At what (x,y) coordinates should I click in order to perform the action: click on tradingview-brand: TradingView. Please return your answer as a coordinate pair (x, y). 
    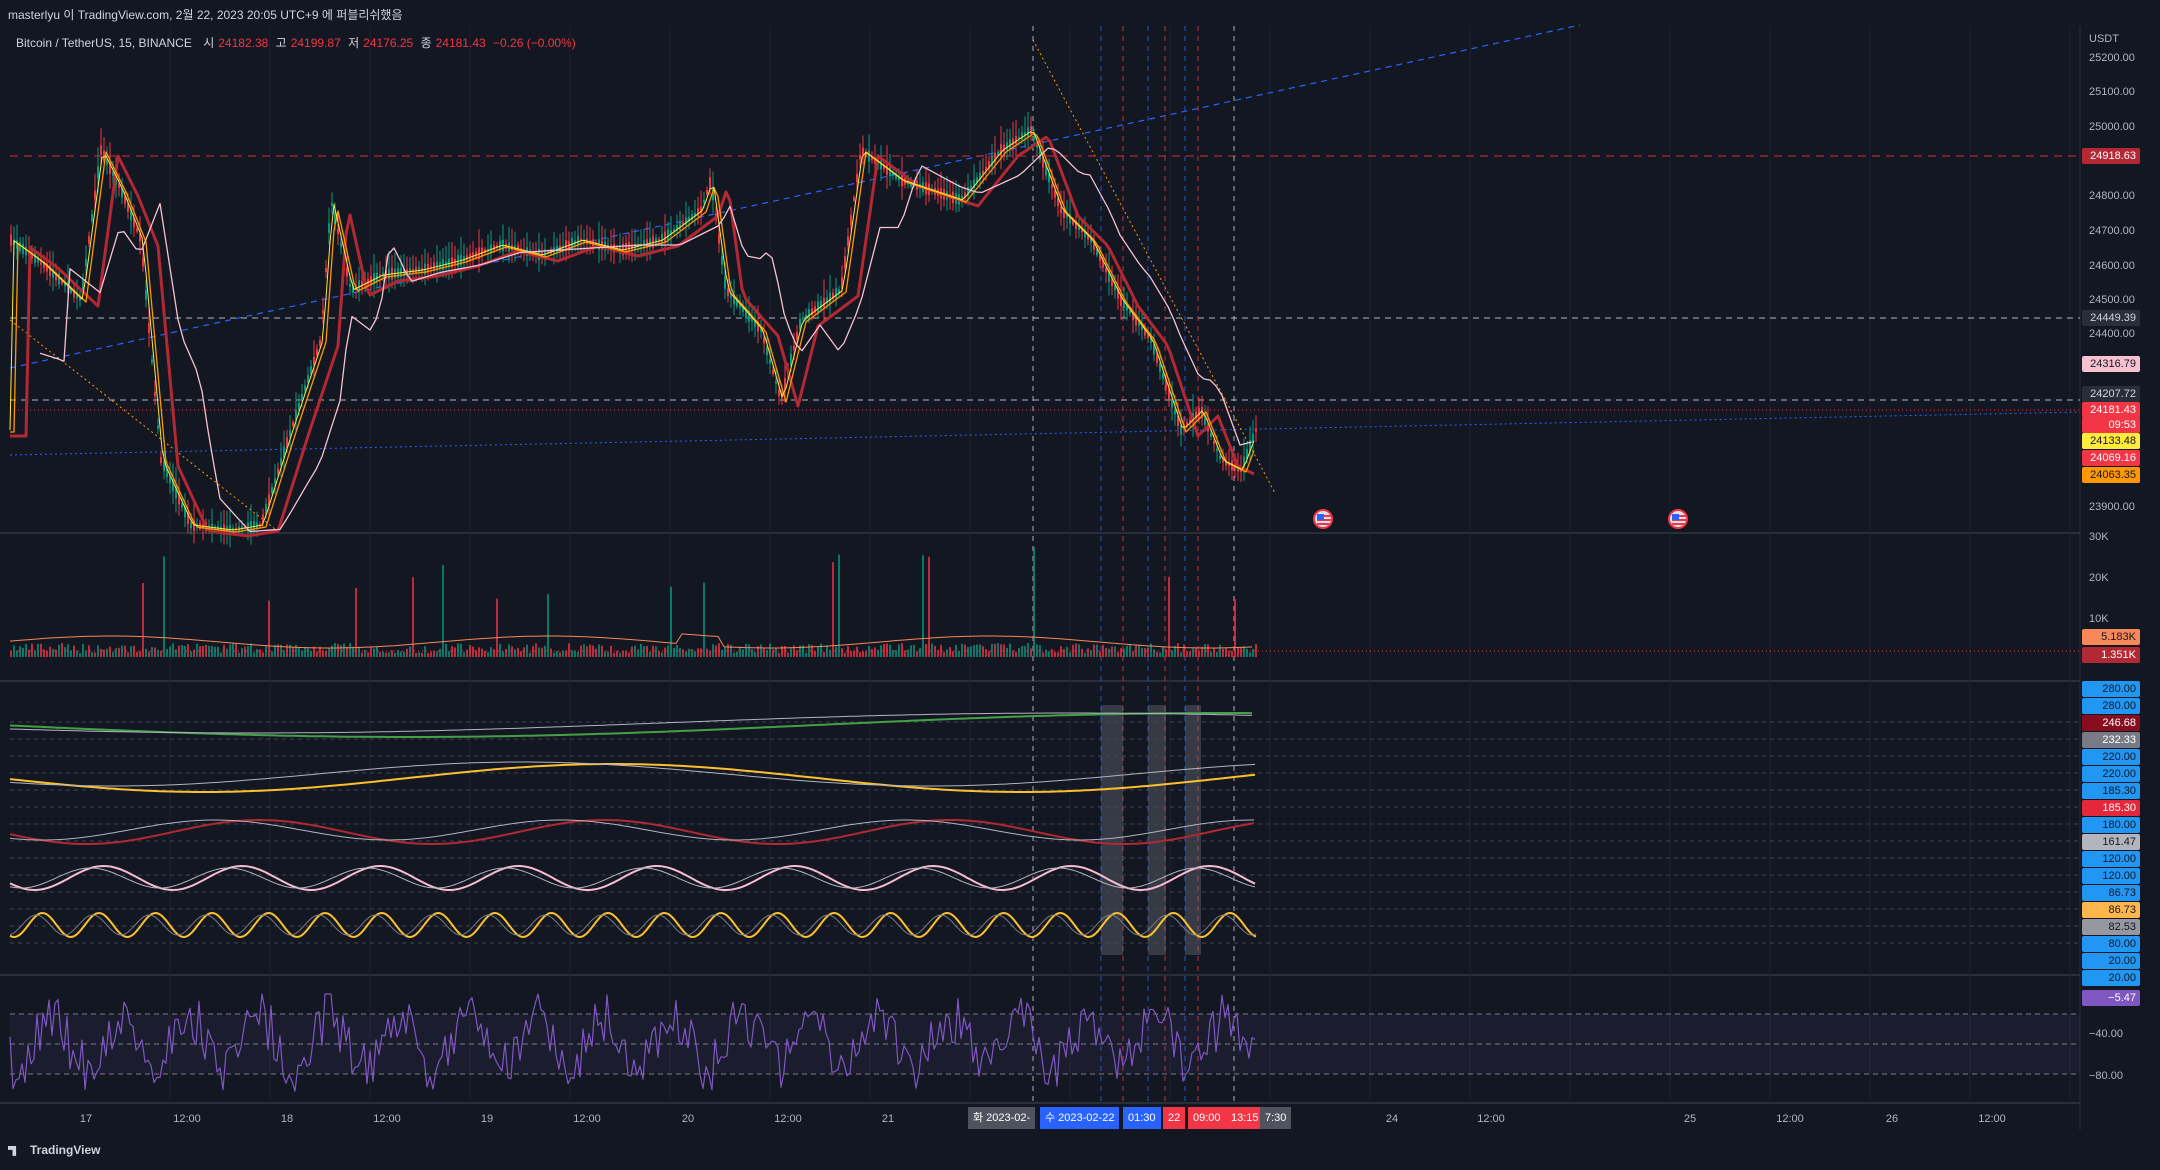
    Looking at the image, I should click on (54, 1150).